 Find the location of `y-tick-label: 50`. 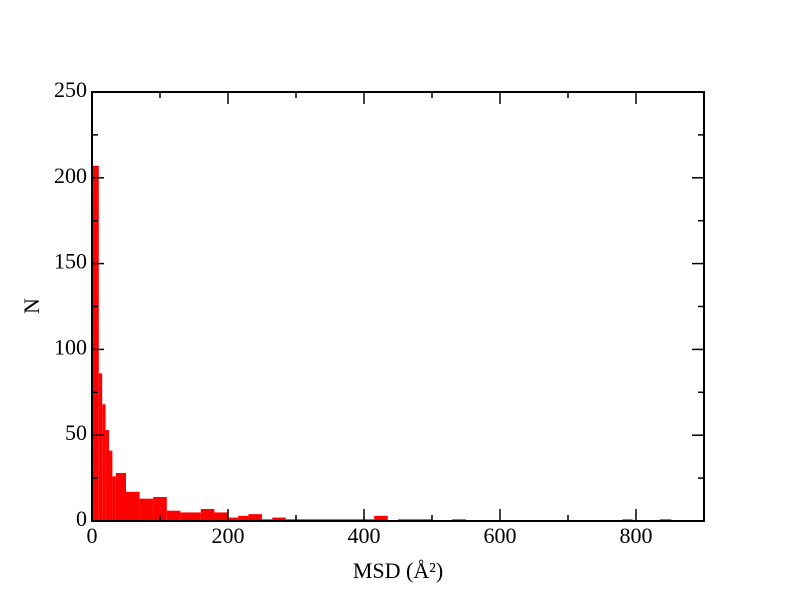

y-tick-label: 50 is located at coordinates (76, 432).